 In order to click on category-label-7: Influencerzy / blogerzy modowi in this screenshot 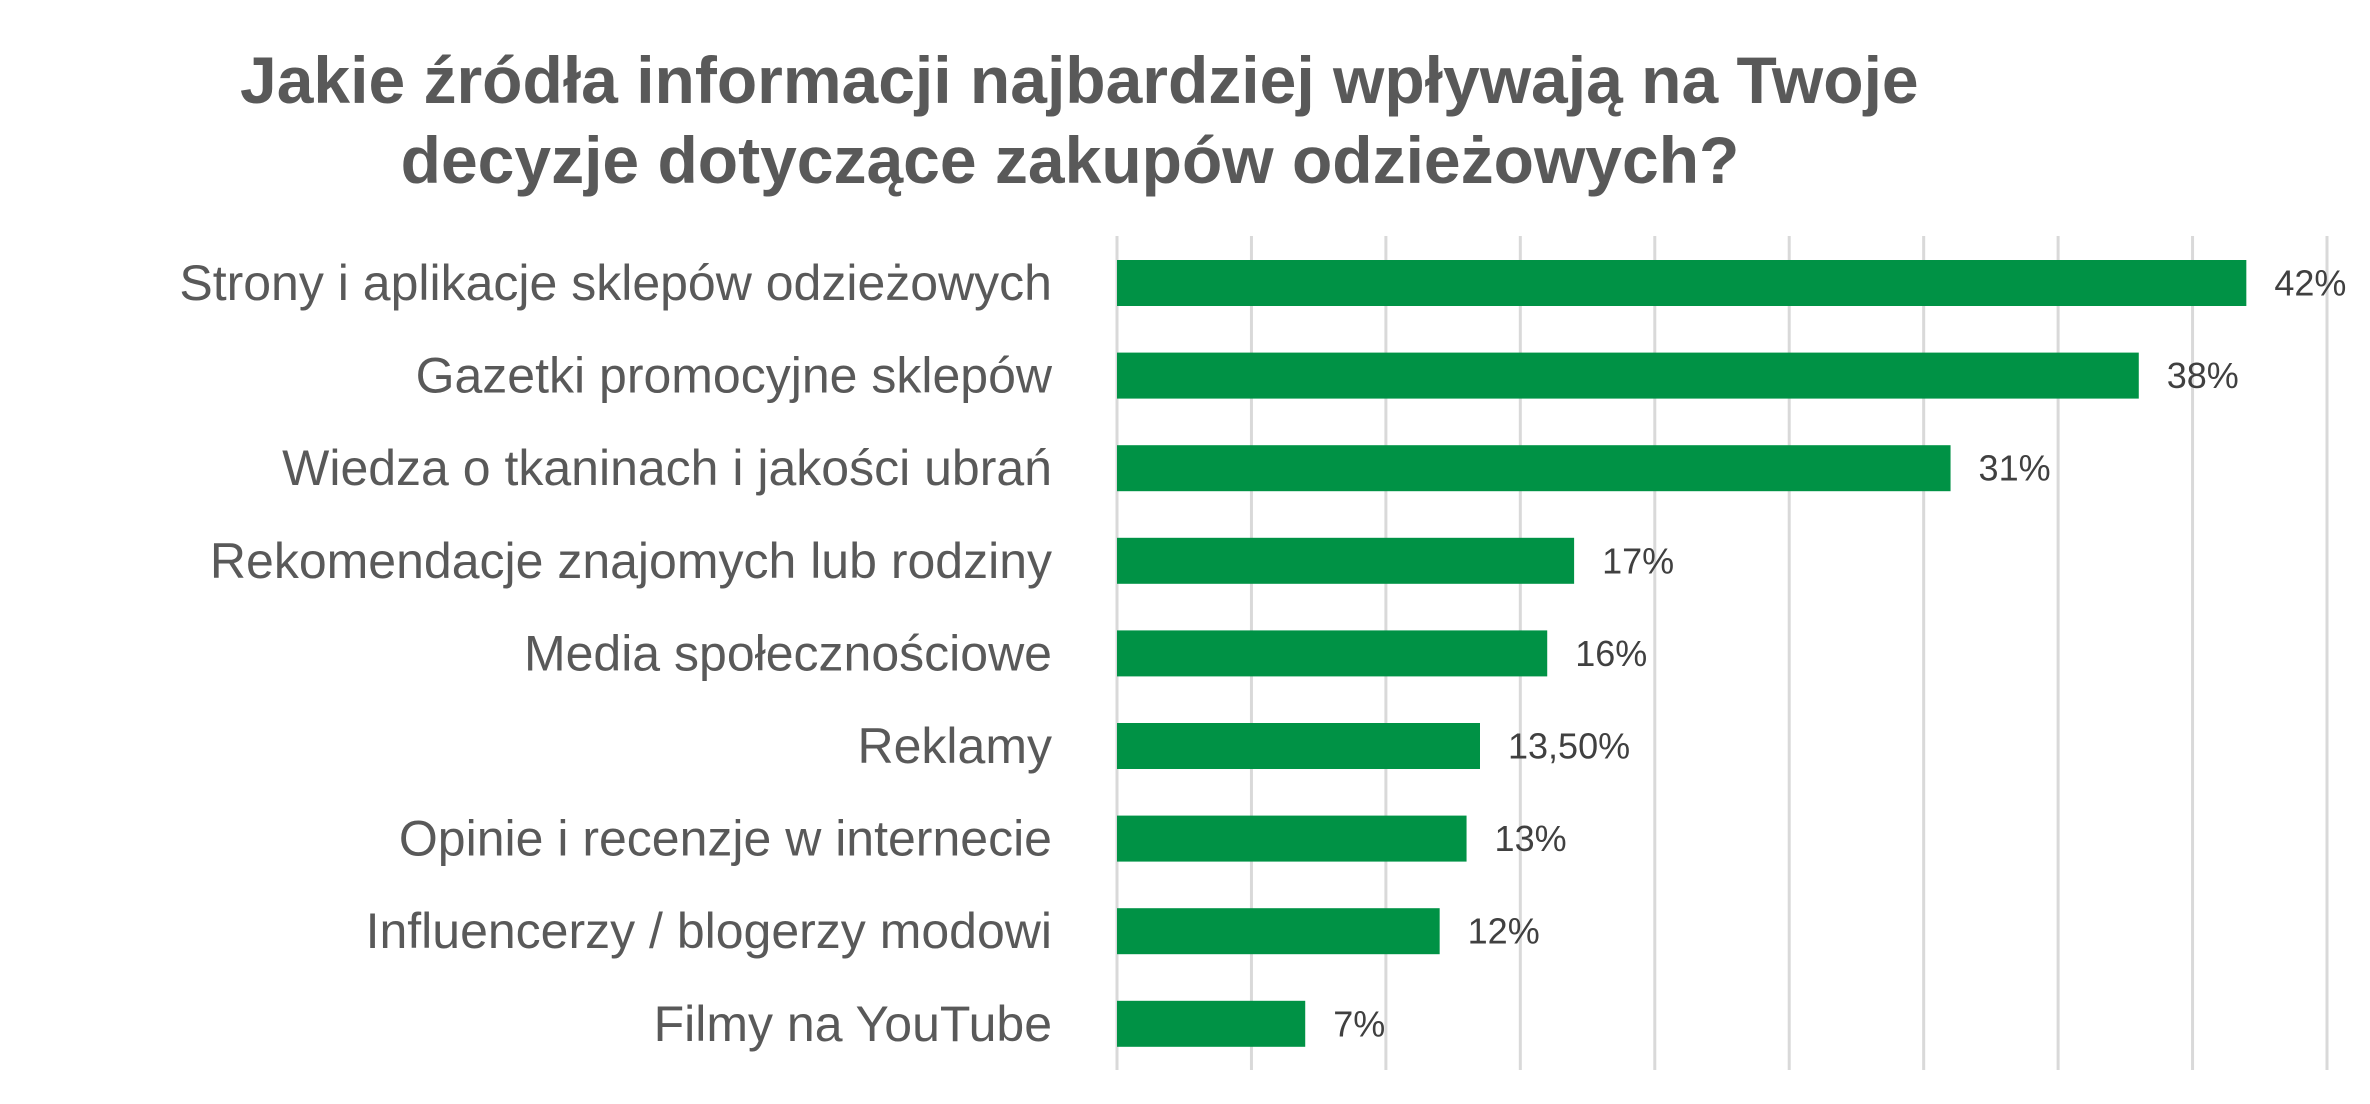, I will do `click(709, 931)`.